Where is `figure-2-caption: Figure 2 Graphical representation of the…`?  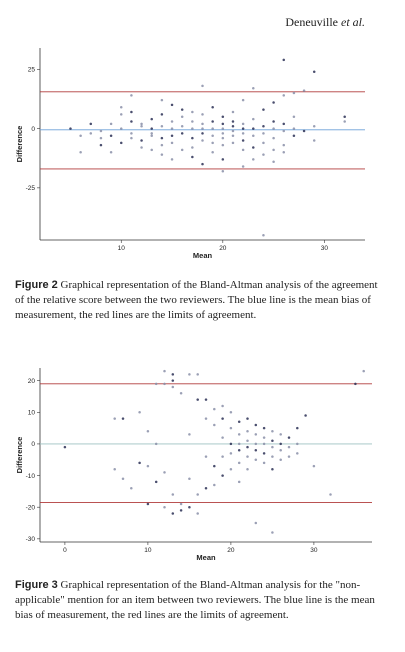 figure-2-caption: Figure 2 Graphical representation of the… is located at coordinates (197, 300).